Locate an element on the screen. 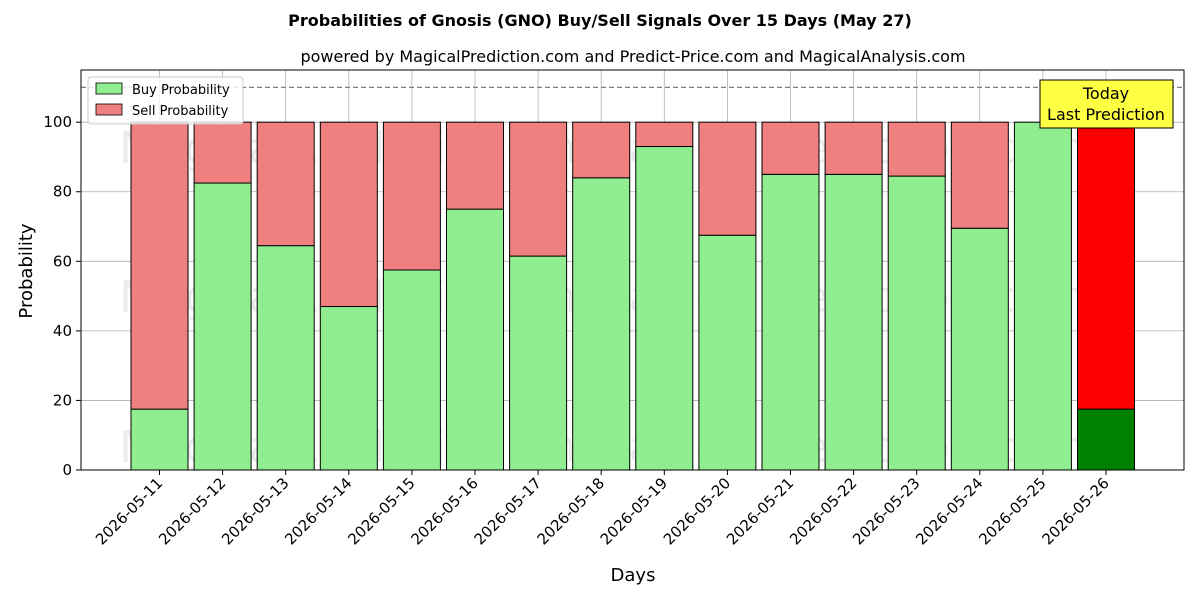 The image size is (1200, 600). x-tick-label: 2026-05-20 is located at coordinates (697, 511).